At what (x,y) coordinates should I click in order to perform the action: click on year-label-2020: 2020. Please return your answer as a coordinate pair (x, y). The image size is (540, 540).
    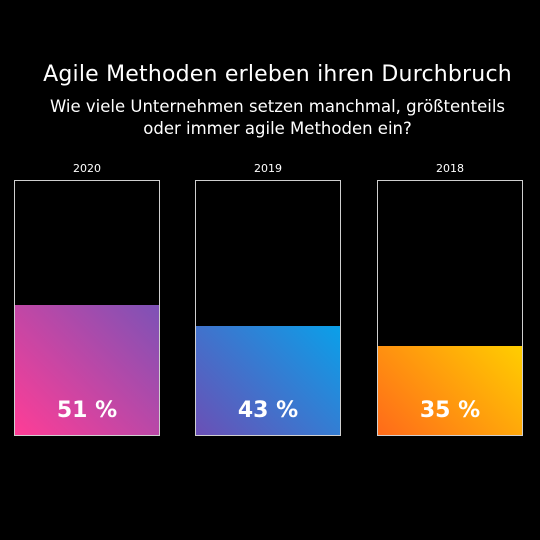
    Looking at the image, I should click on (87, 168).